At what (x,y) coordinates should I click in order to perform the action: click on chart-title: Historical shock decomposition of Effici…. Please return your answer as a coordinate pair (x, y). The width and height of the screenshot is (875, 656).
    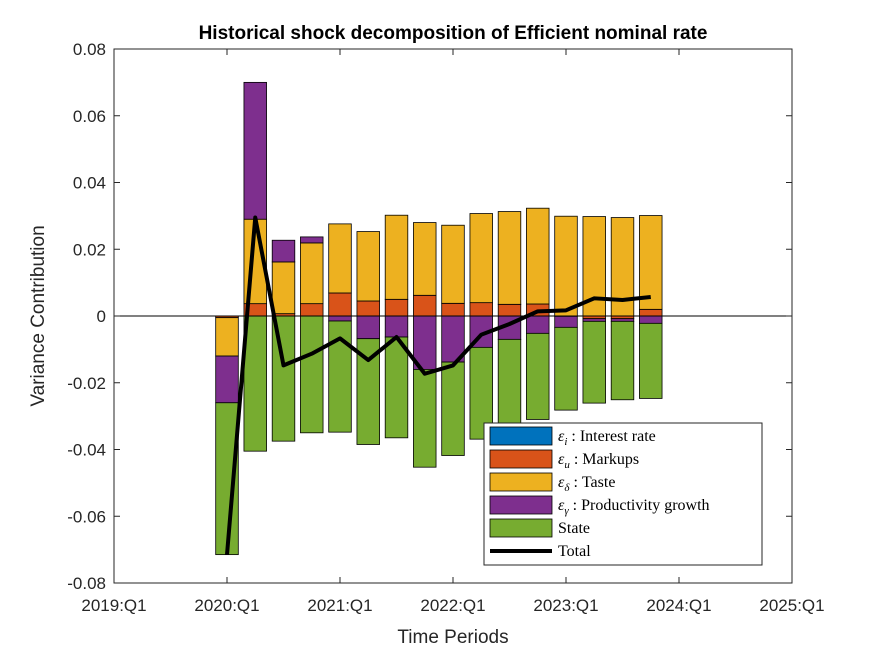
    Looking at the image, I should click on (453, 33).